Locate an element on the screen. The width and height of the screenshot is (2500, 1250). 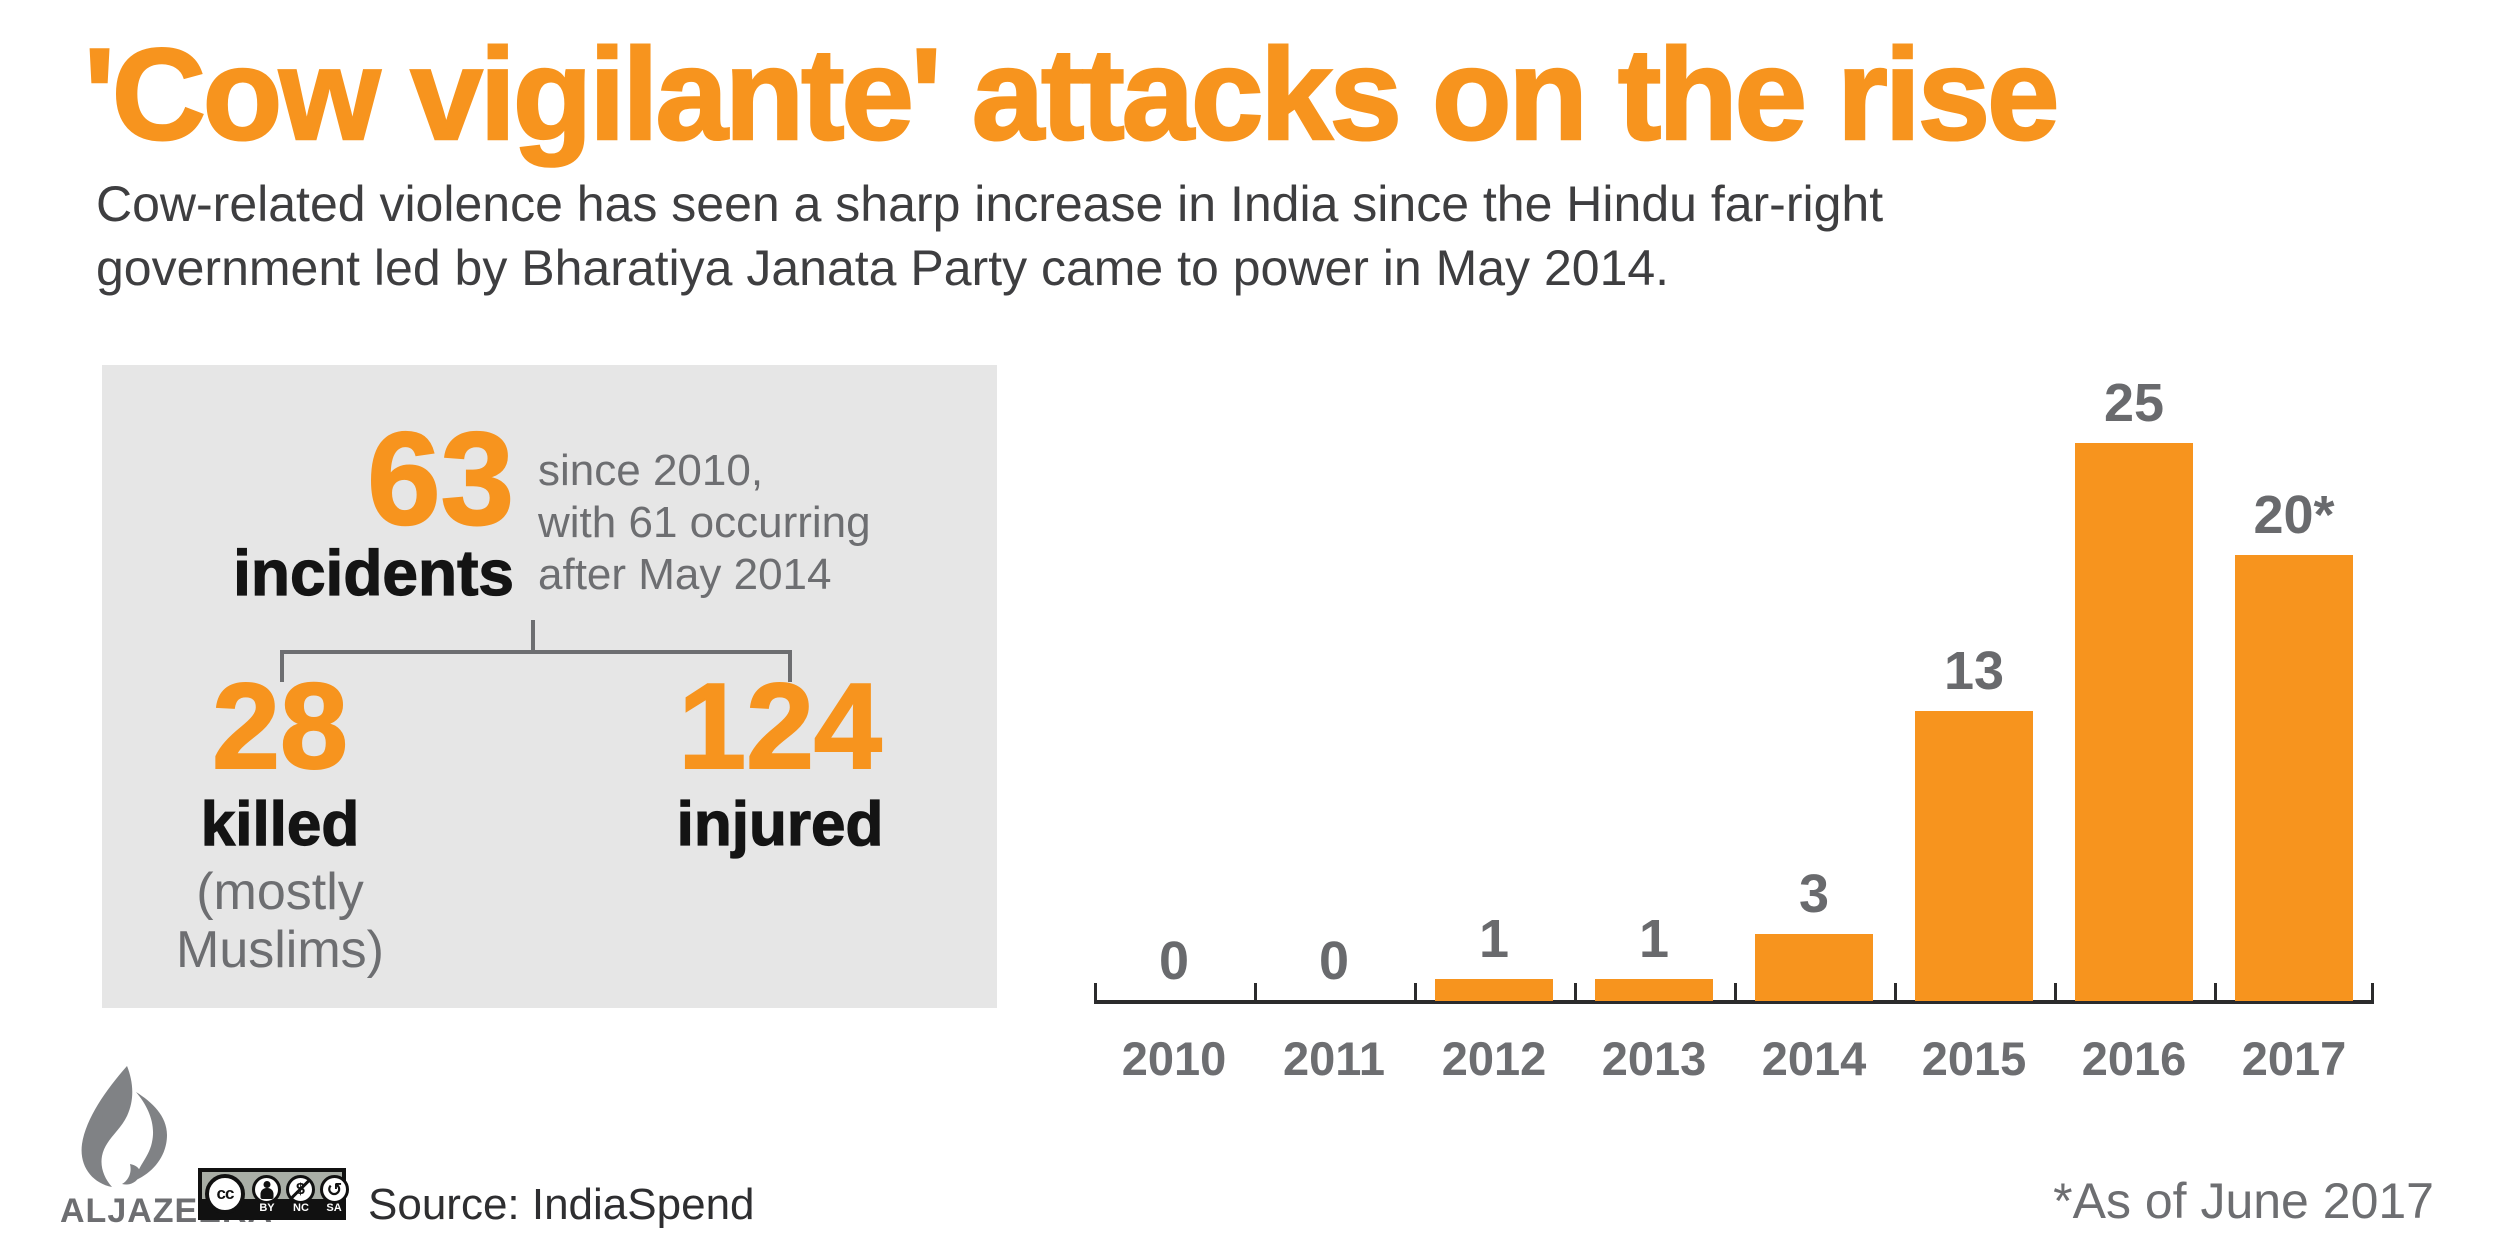
cc-nc-label: NC is located at coordinates (301, 1208).